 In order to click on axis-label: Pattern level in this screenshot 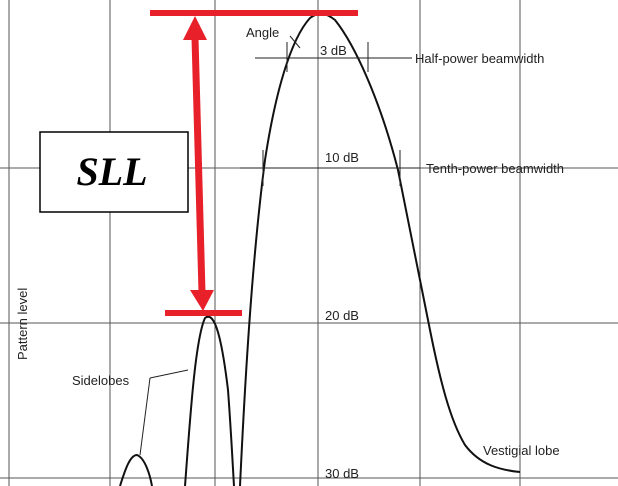, I will do `click(22, 324)`.